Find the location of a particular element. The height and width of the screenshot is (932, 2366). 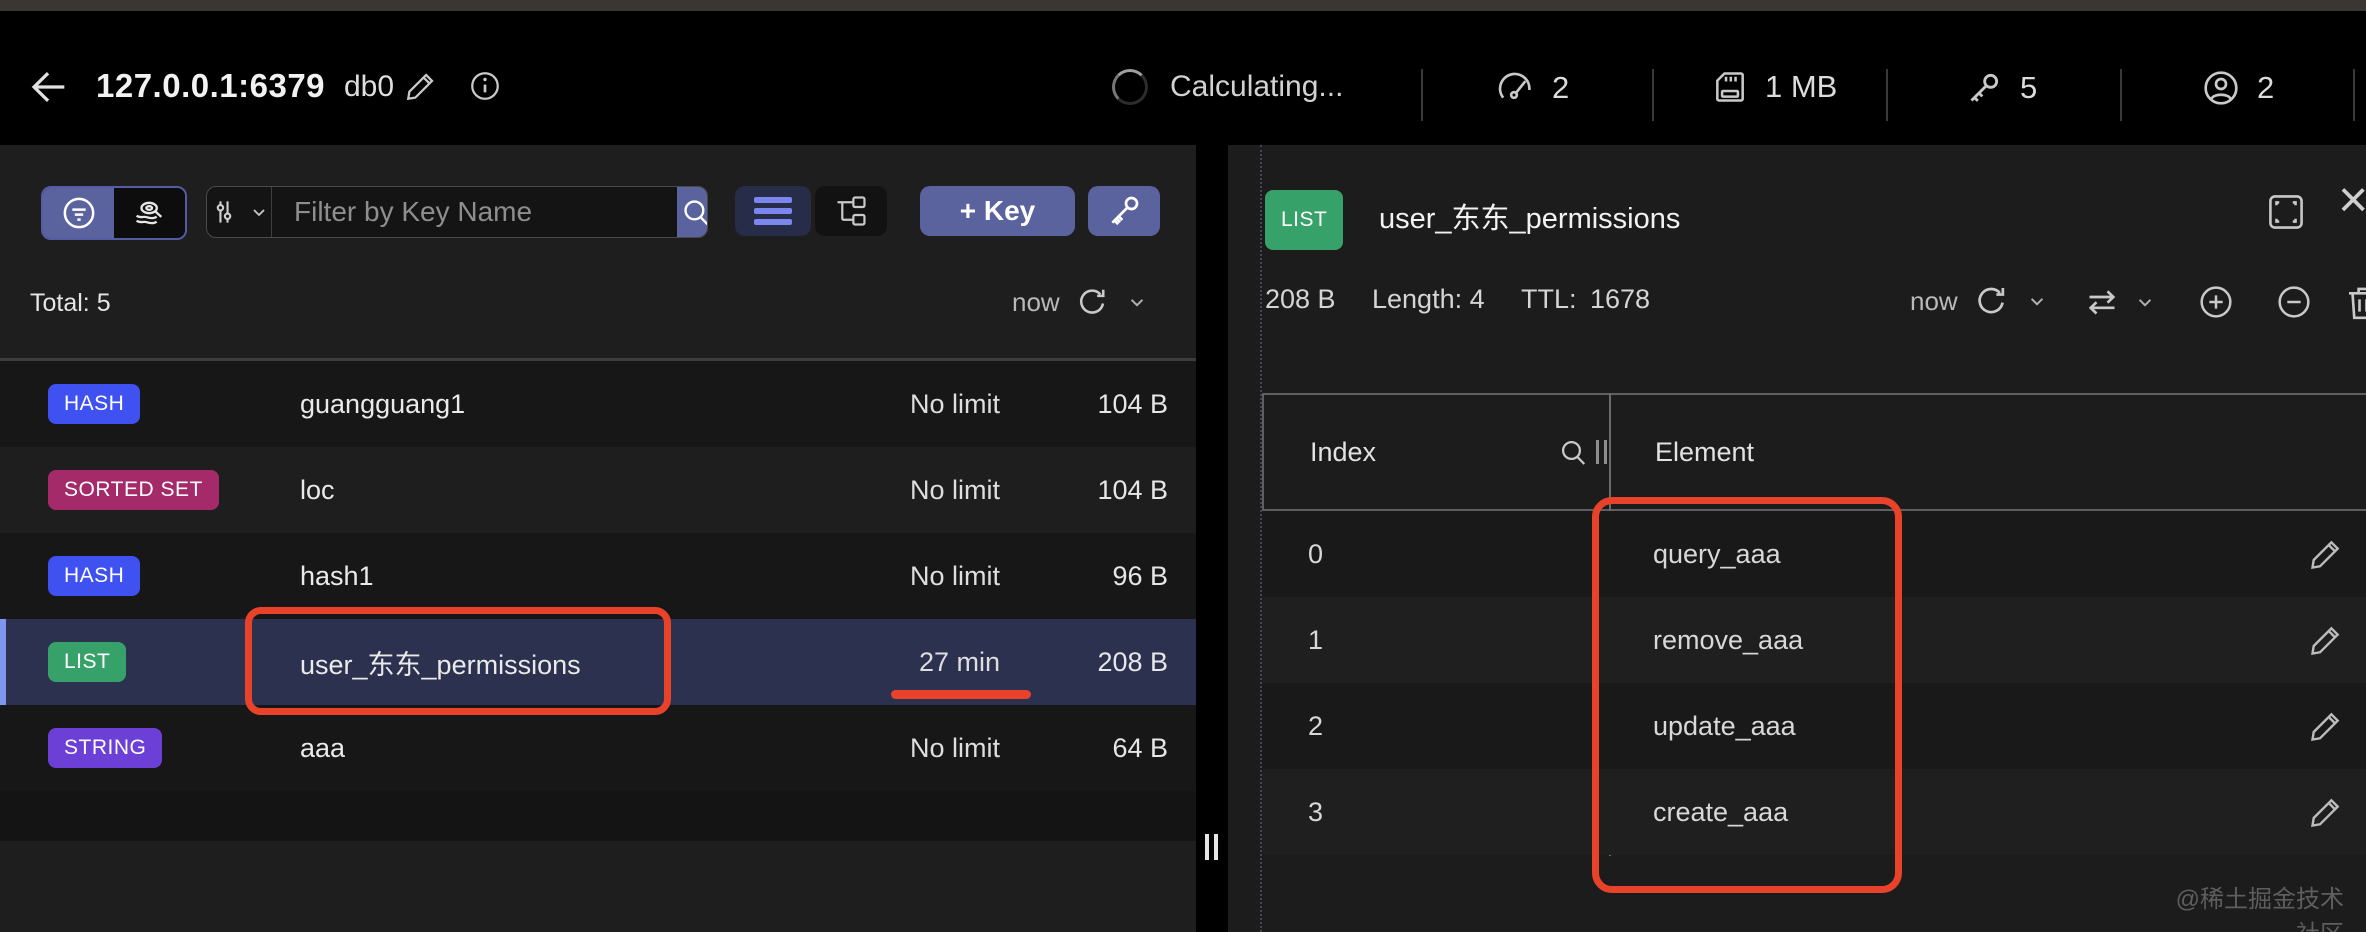

detail-refresh-label: now is located at coordinates (1934, 300).